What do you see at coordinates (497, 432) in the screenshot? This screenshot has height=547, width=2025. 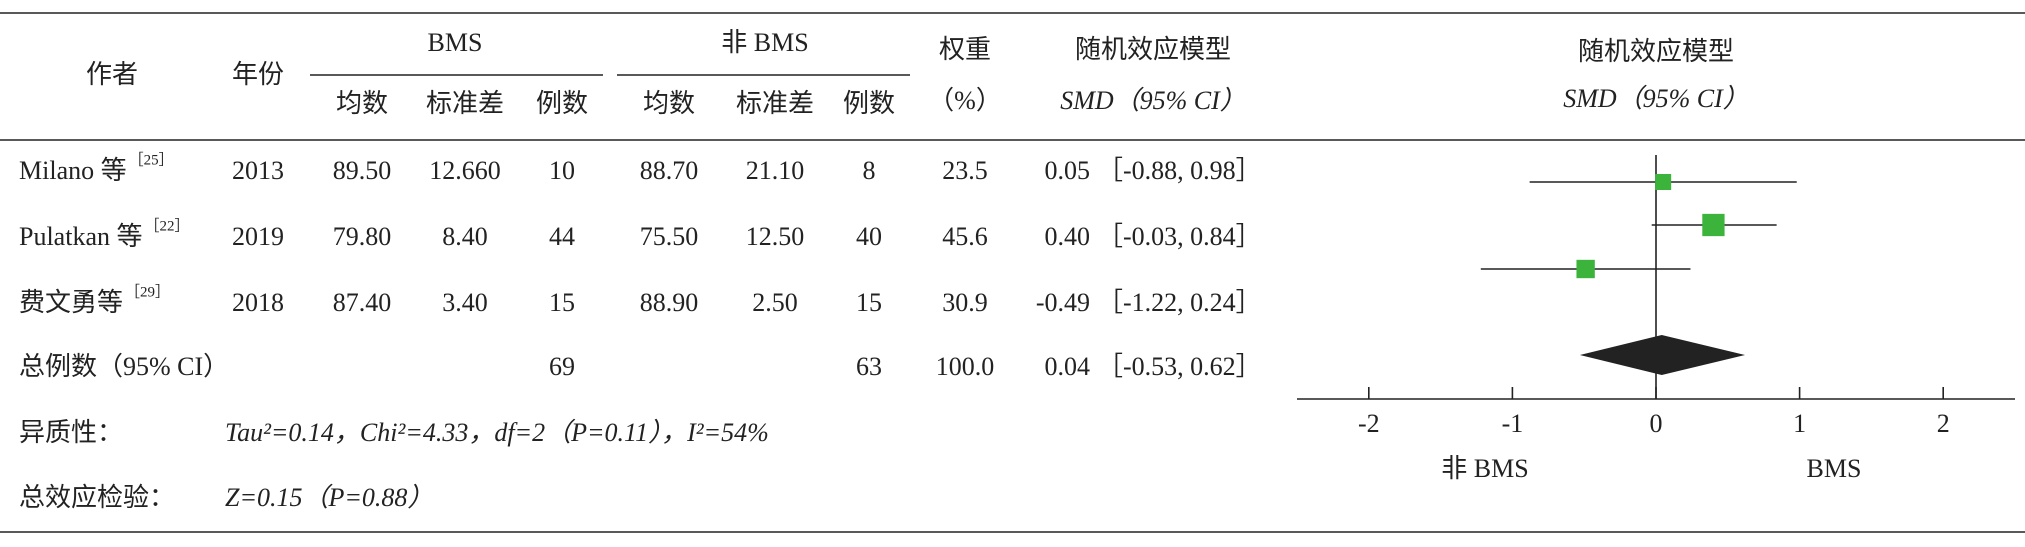 I see `heterogeneity-text: Tau²=0.14，Chi²=4.33，df=2（P=0.11），I²=54%` at bounding box center [497, 432].